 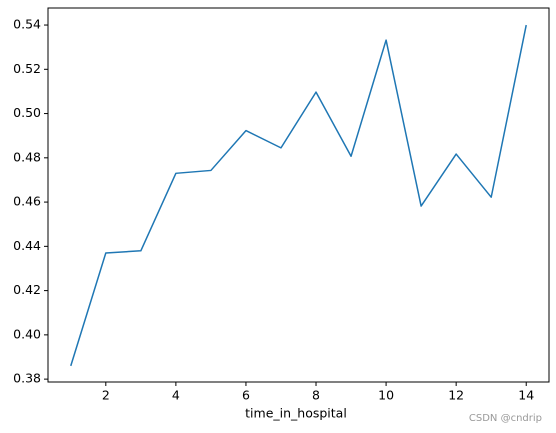 I want to click on x-tick-label: 14, so click(x=526, y=395).